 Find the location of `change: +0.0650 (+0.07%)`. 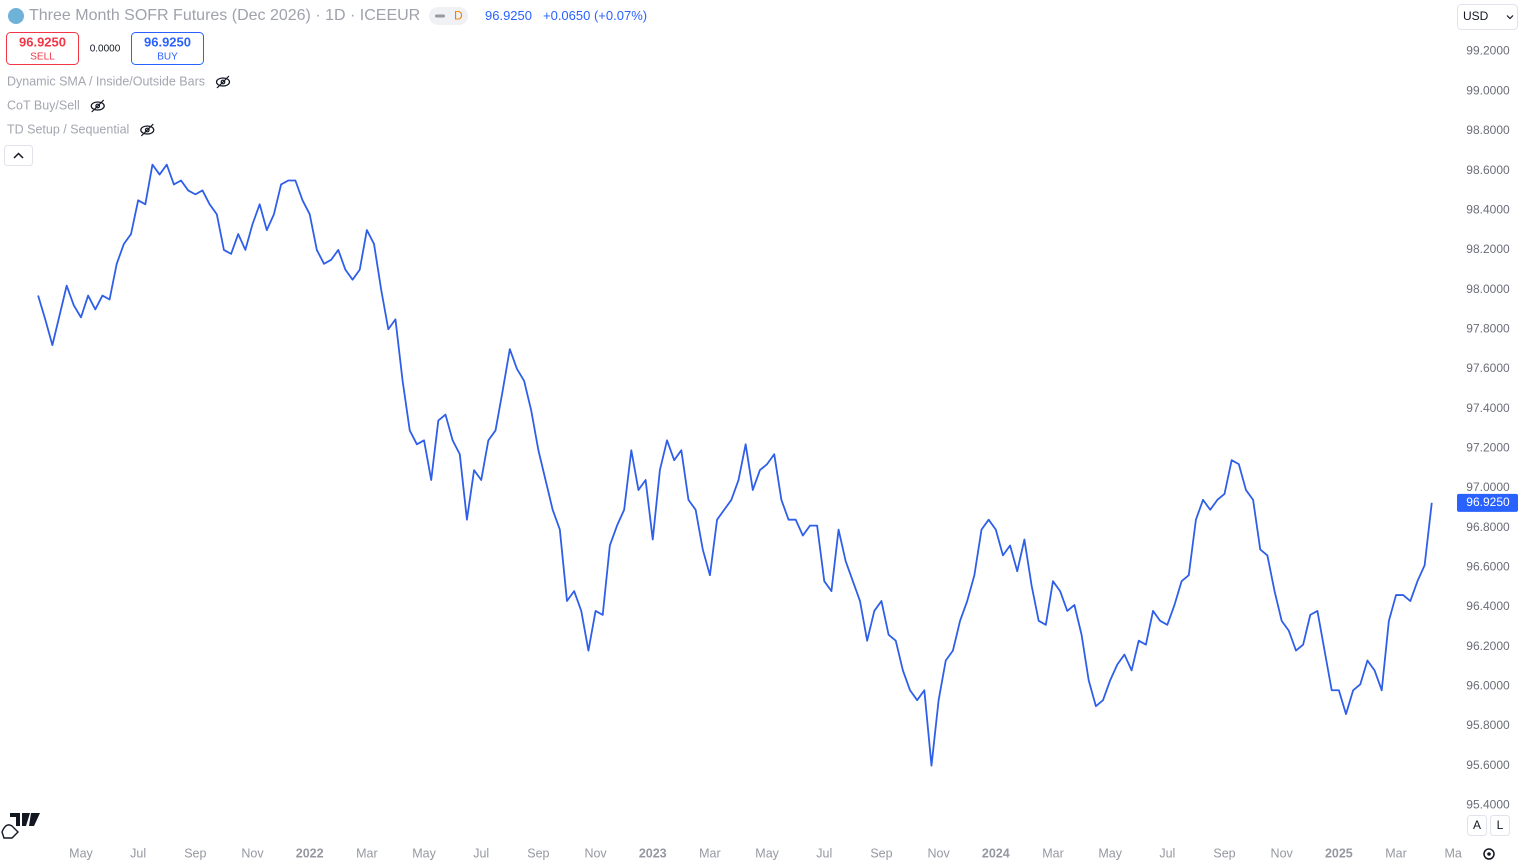

change: +0.0650 (+0.07%) is located at coordinates (595, 15).